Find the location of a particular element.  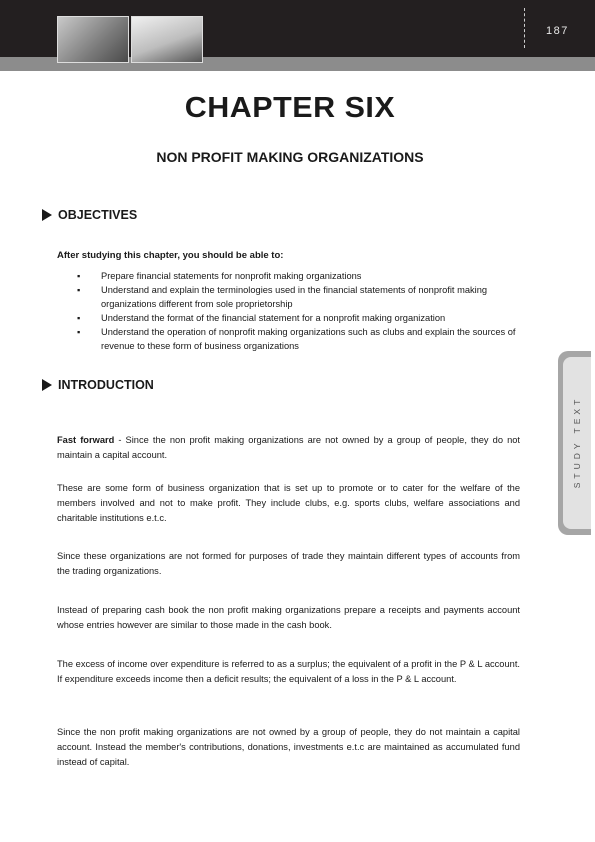

calculator-photo is located at coordinates (93, 39).